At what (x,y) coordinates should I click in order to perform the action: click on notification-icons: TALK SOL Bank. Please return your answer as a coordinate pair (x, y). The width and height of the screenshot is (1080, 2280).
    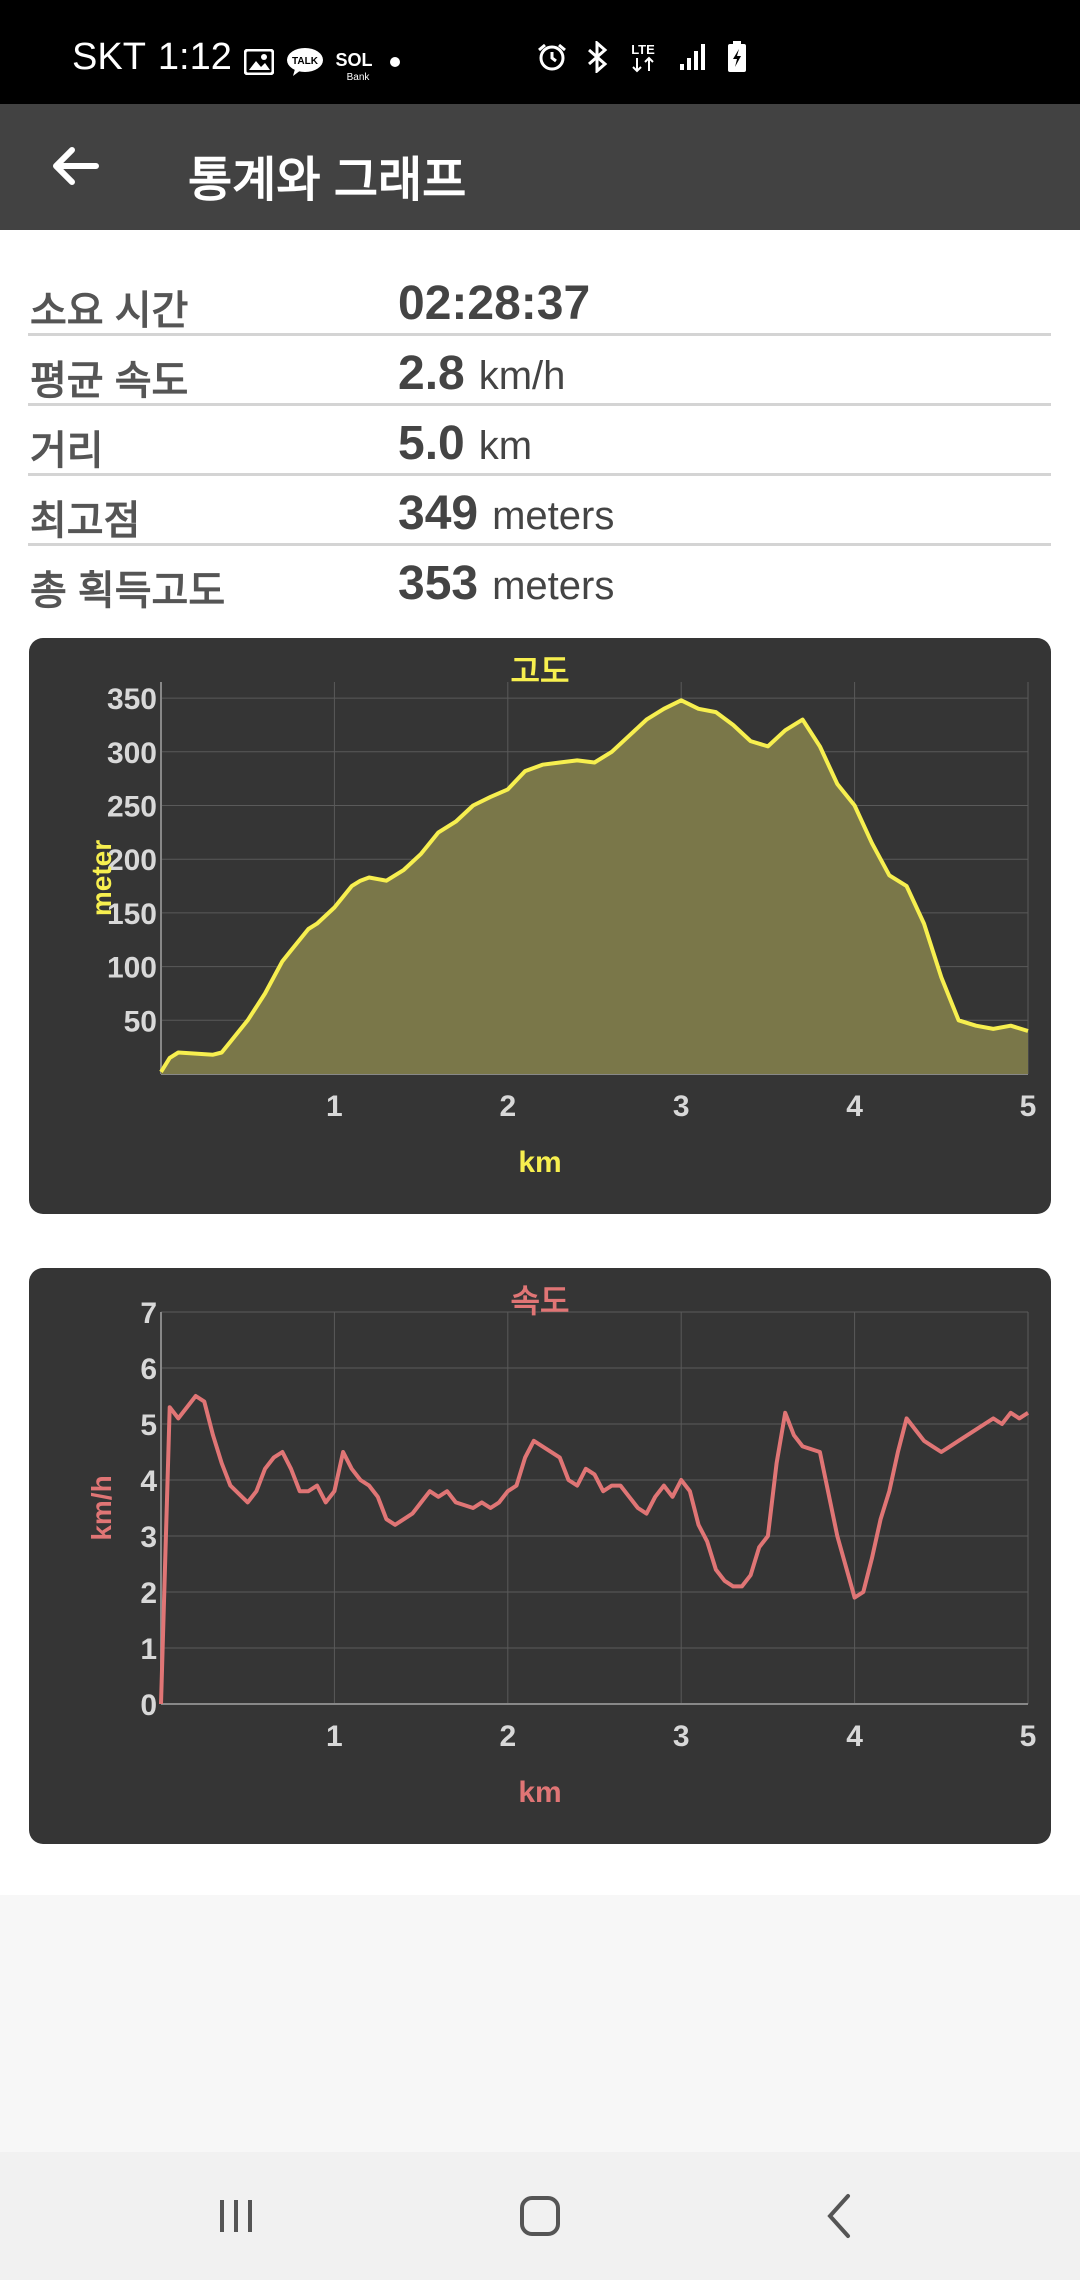
    Looking at the image, I should click on (323, 62).